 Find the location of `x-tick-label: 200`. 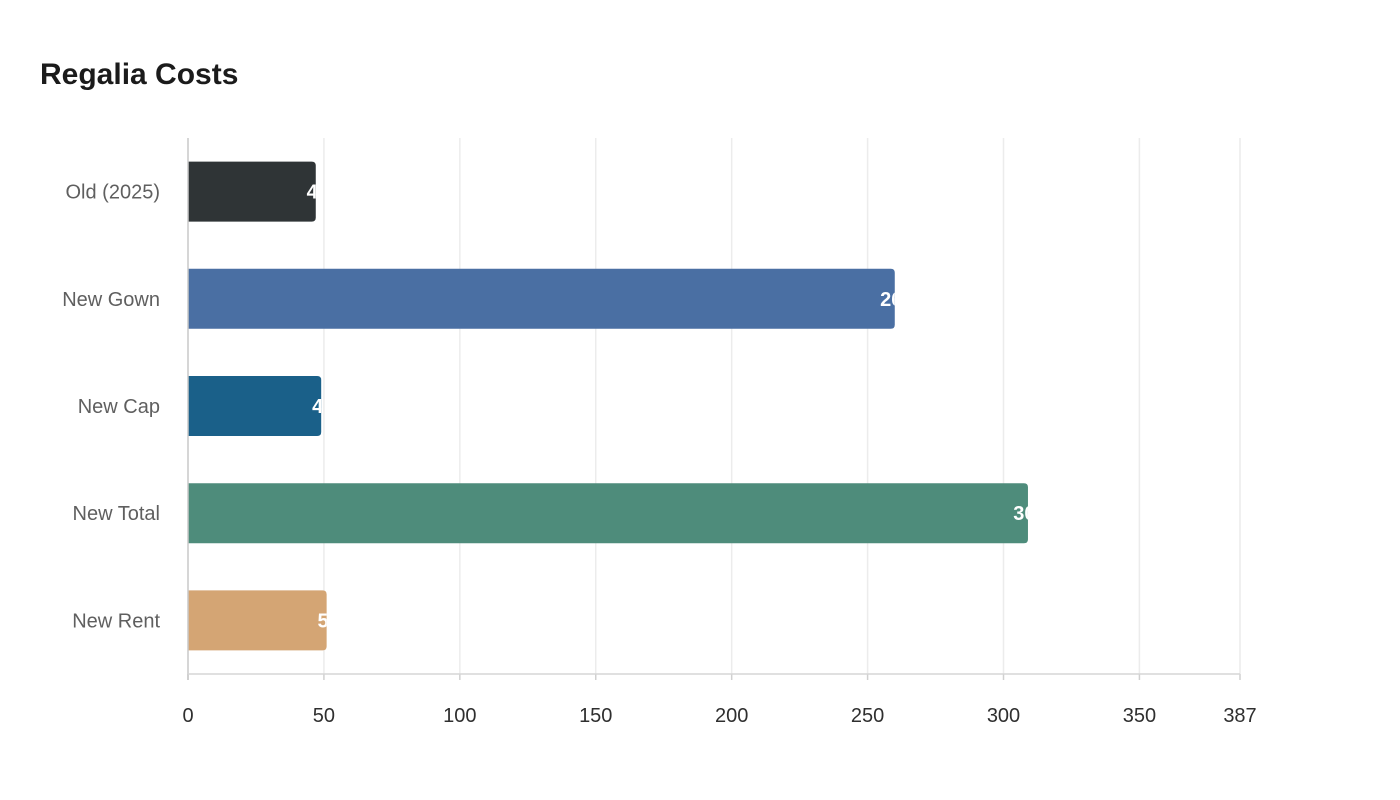

x-tick-label: 200 is located at coordinates (731, 716).